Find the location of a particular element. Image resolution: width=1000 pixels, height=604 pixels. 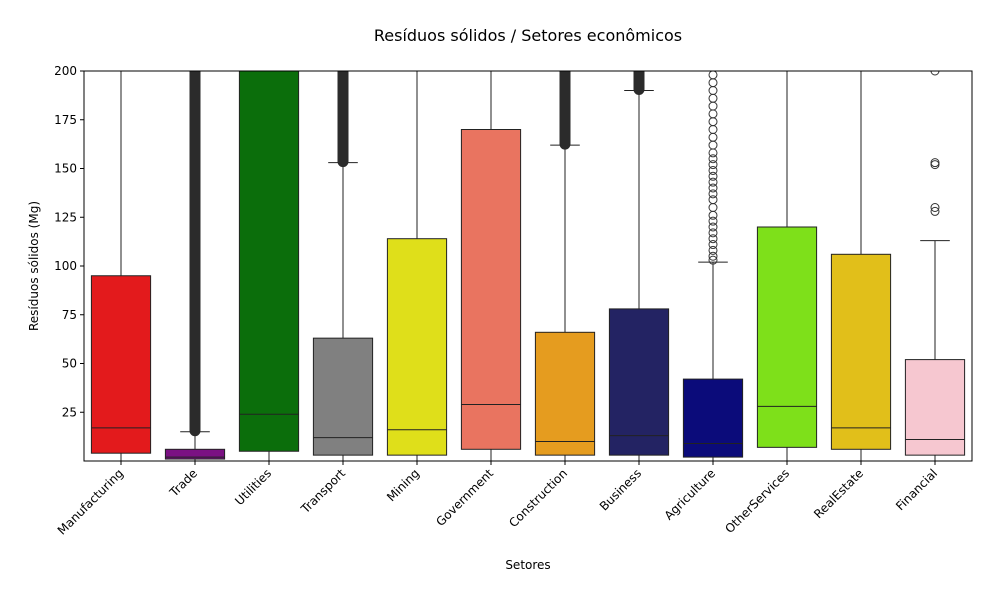

box-group-transport is located at coordinates (343, 266).